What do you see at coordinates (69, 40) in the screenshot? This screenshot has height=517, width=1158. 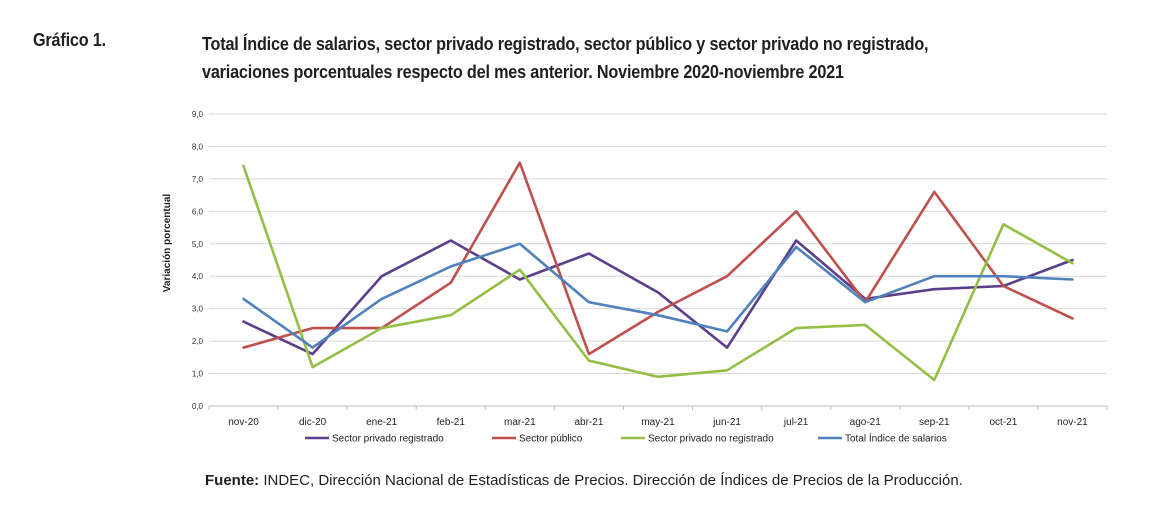 I see `figure-label: Gráfico 1.` at bounding box center [69, 40].